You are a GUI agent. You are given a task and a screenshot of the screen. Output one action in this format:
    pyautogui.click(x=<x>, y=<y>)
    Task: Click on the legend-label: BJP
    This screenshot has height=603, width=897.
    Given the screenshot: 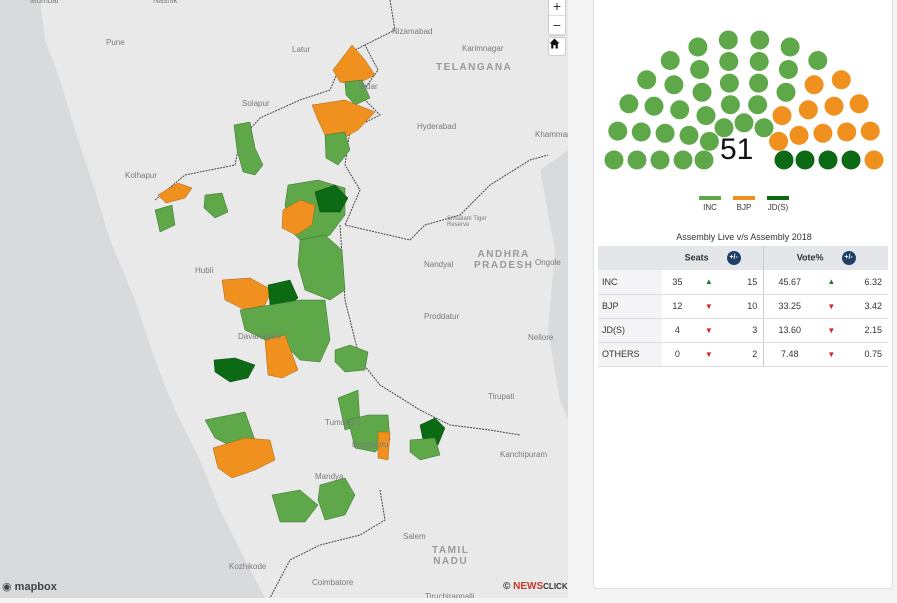 What is the action you would take?
    pyautogui.click(x=744, y=207)
    